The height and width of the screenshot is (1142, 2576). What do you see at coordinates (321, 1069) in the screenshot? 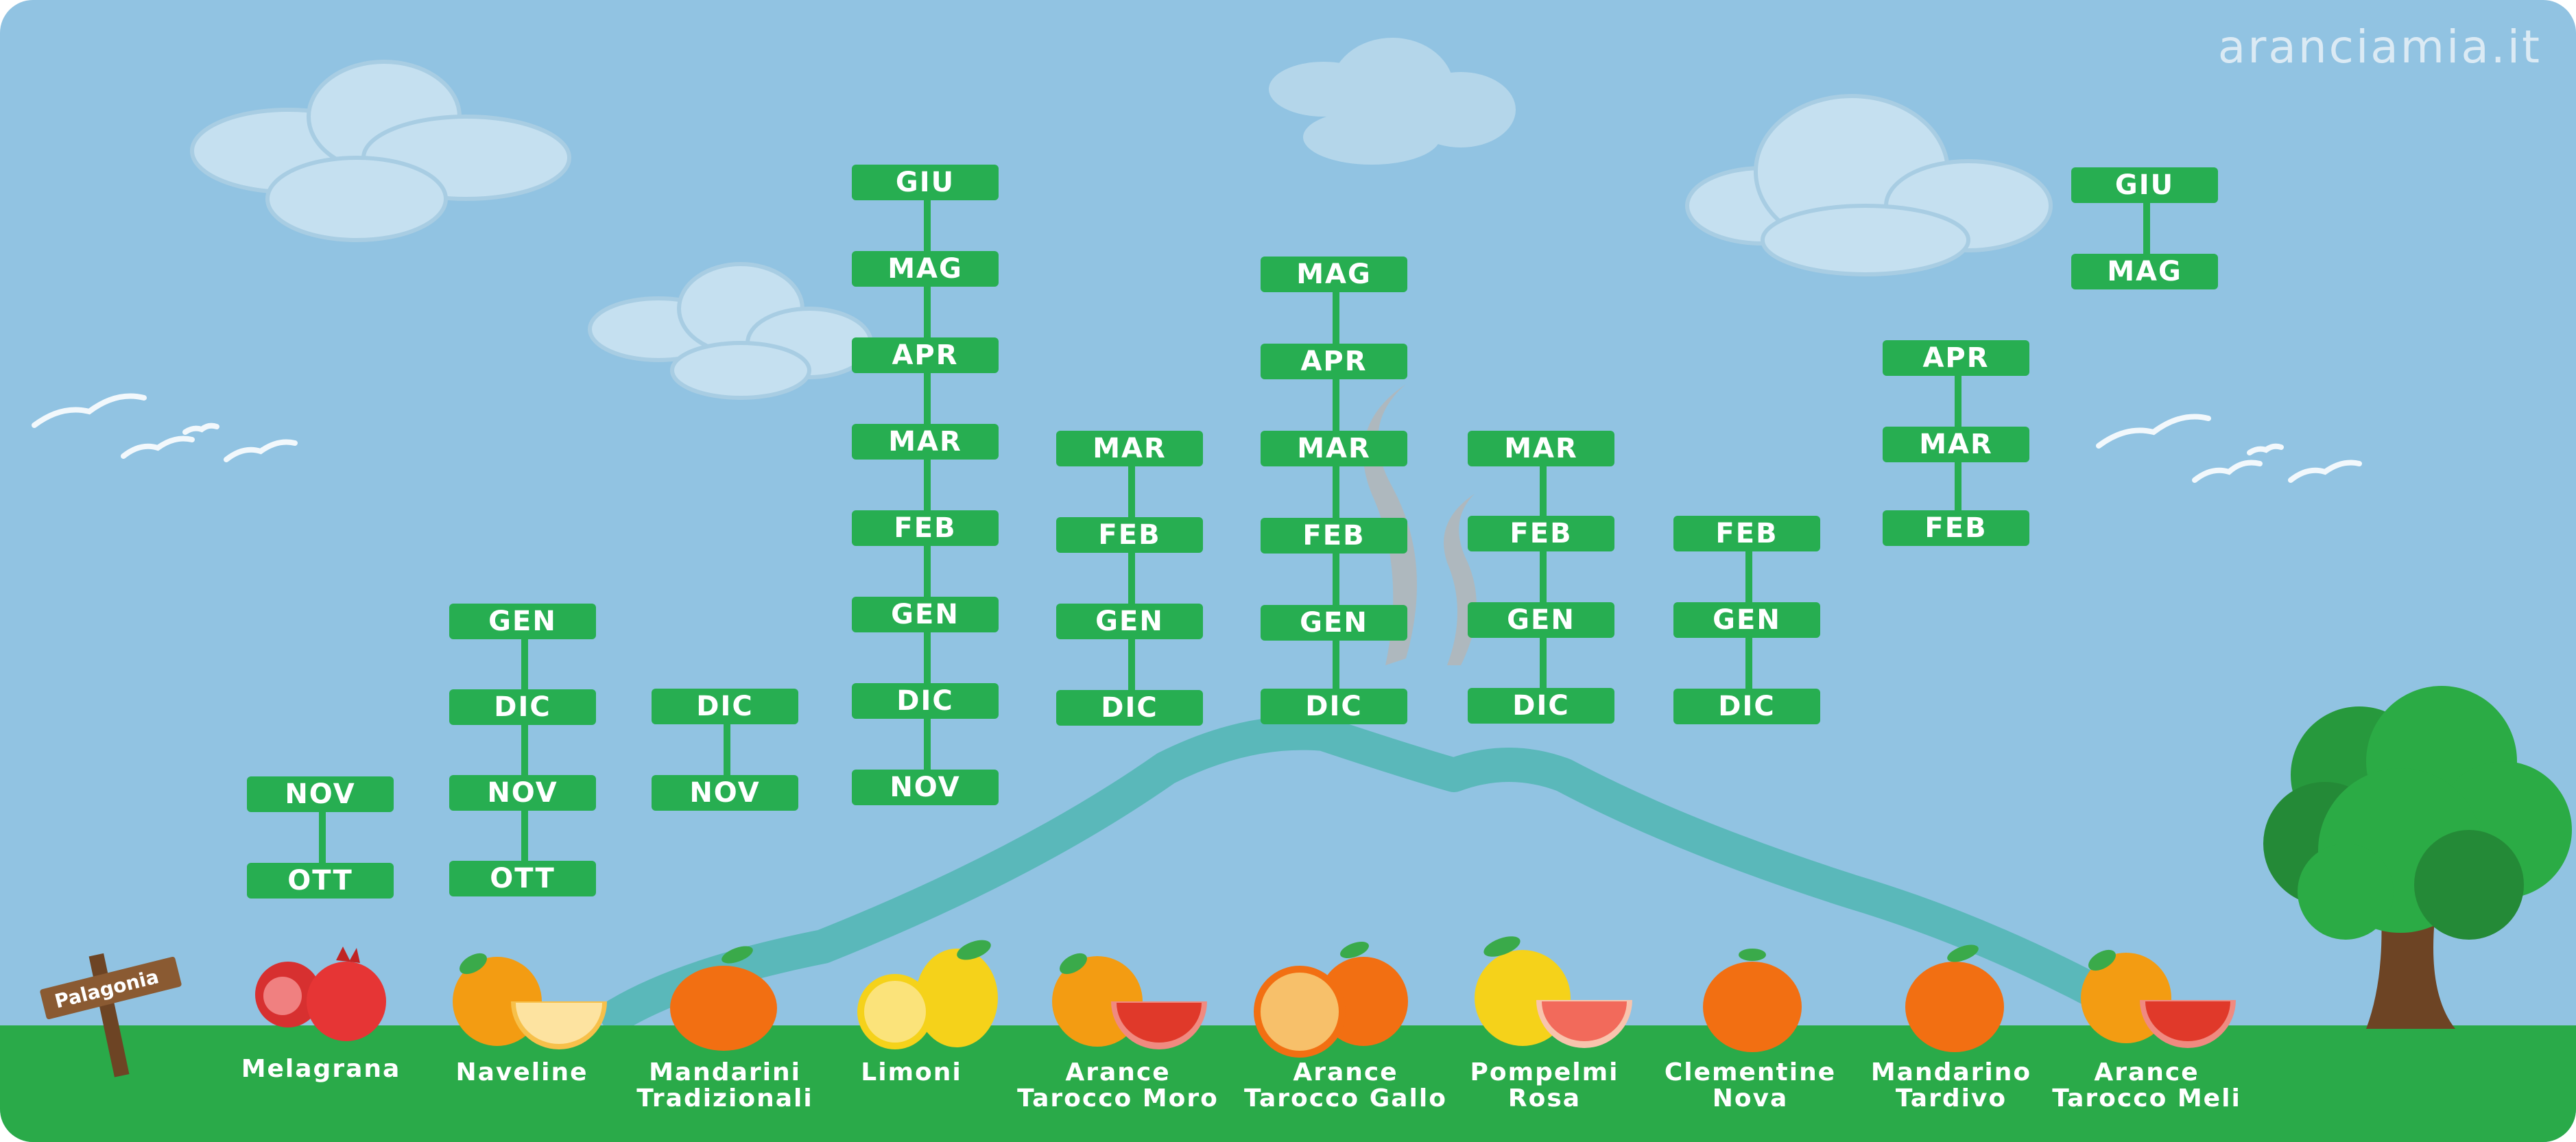
I see `fruit-label: Melagrana` at bounding box center [321, 1069].